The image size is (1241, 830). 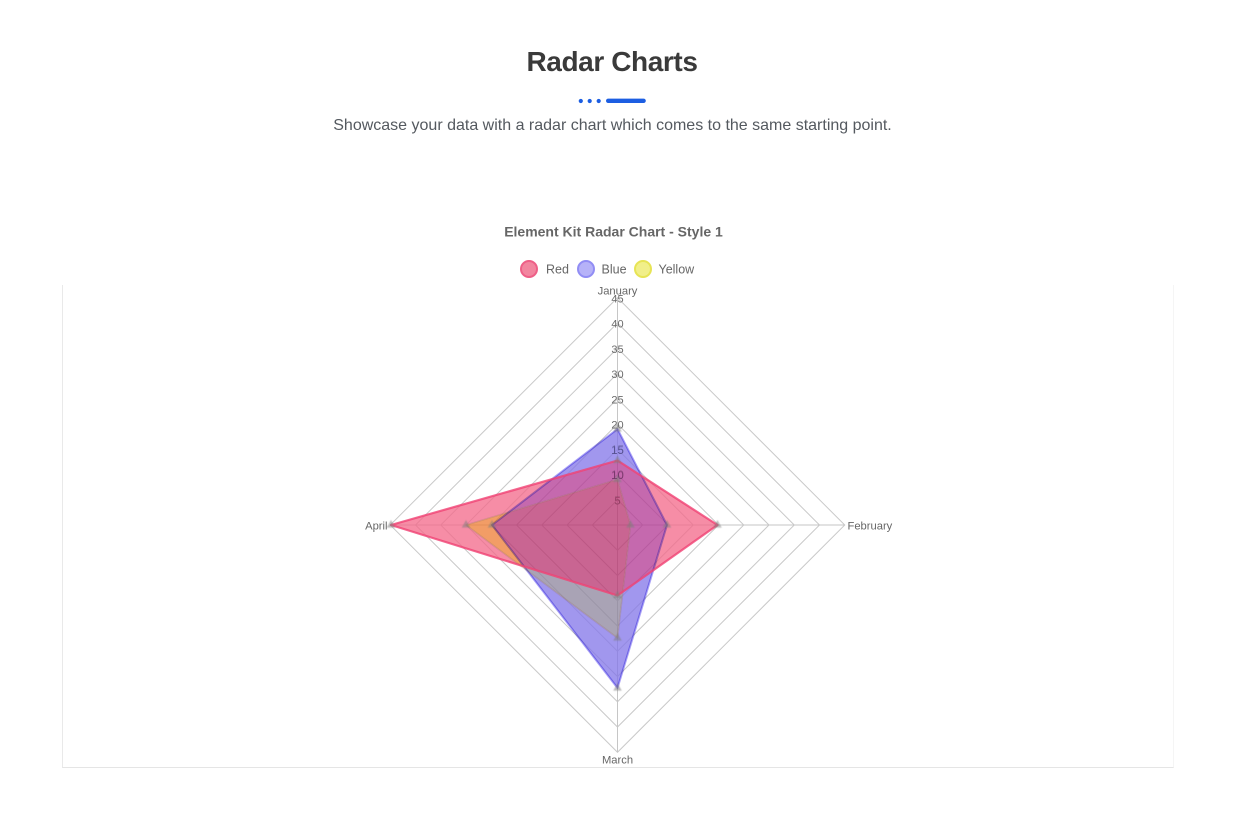 I want to click on svg-text: 40, so click(x=617, y=325).